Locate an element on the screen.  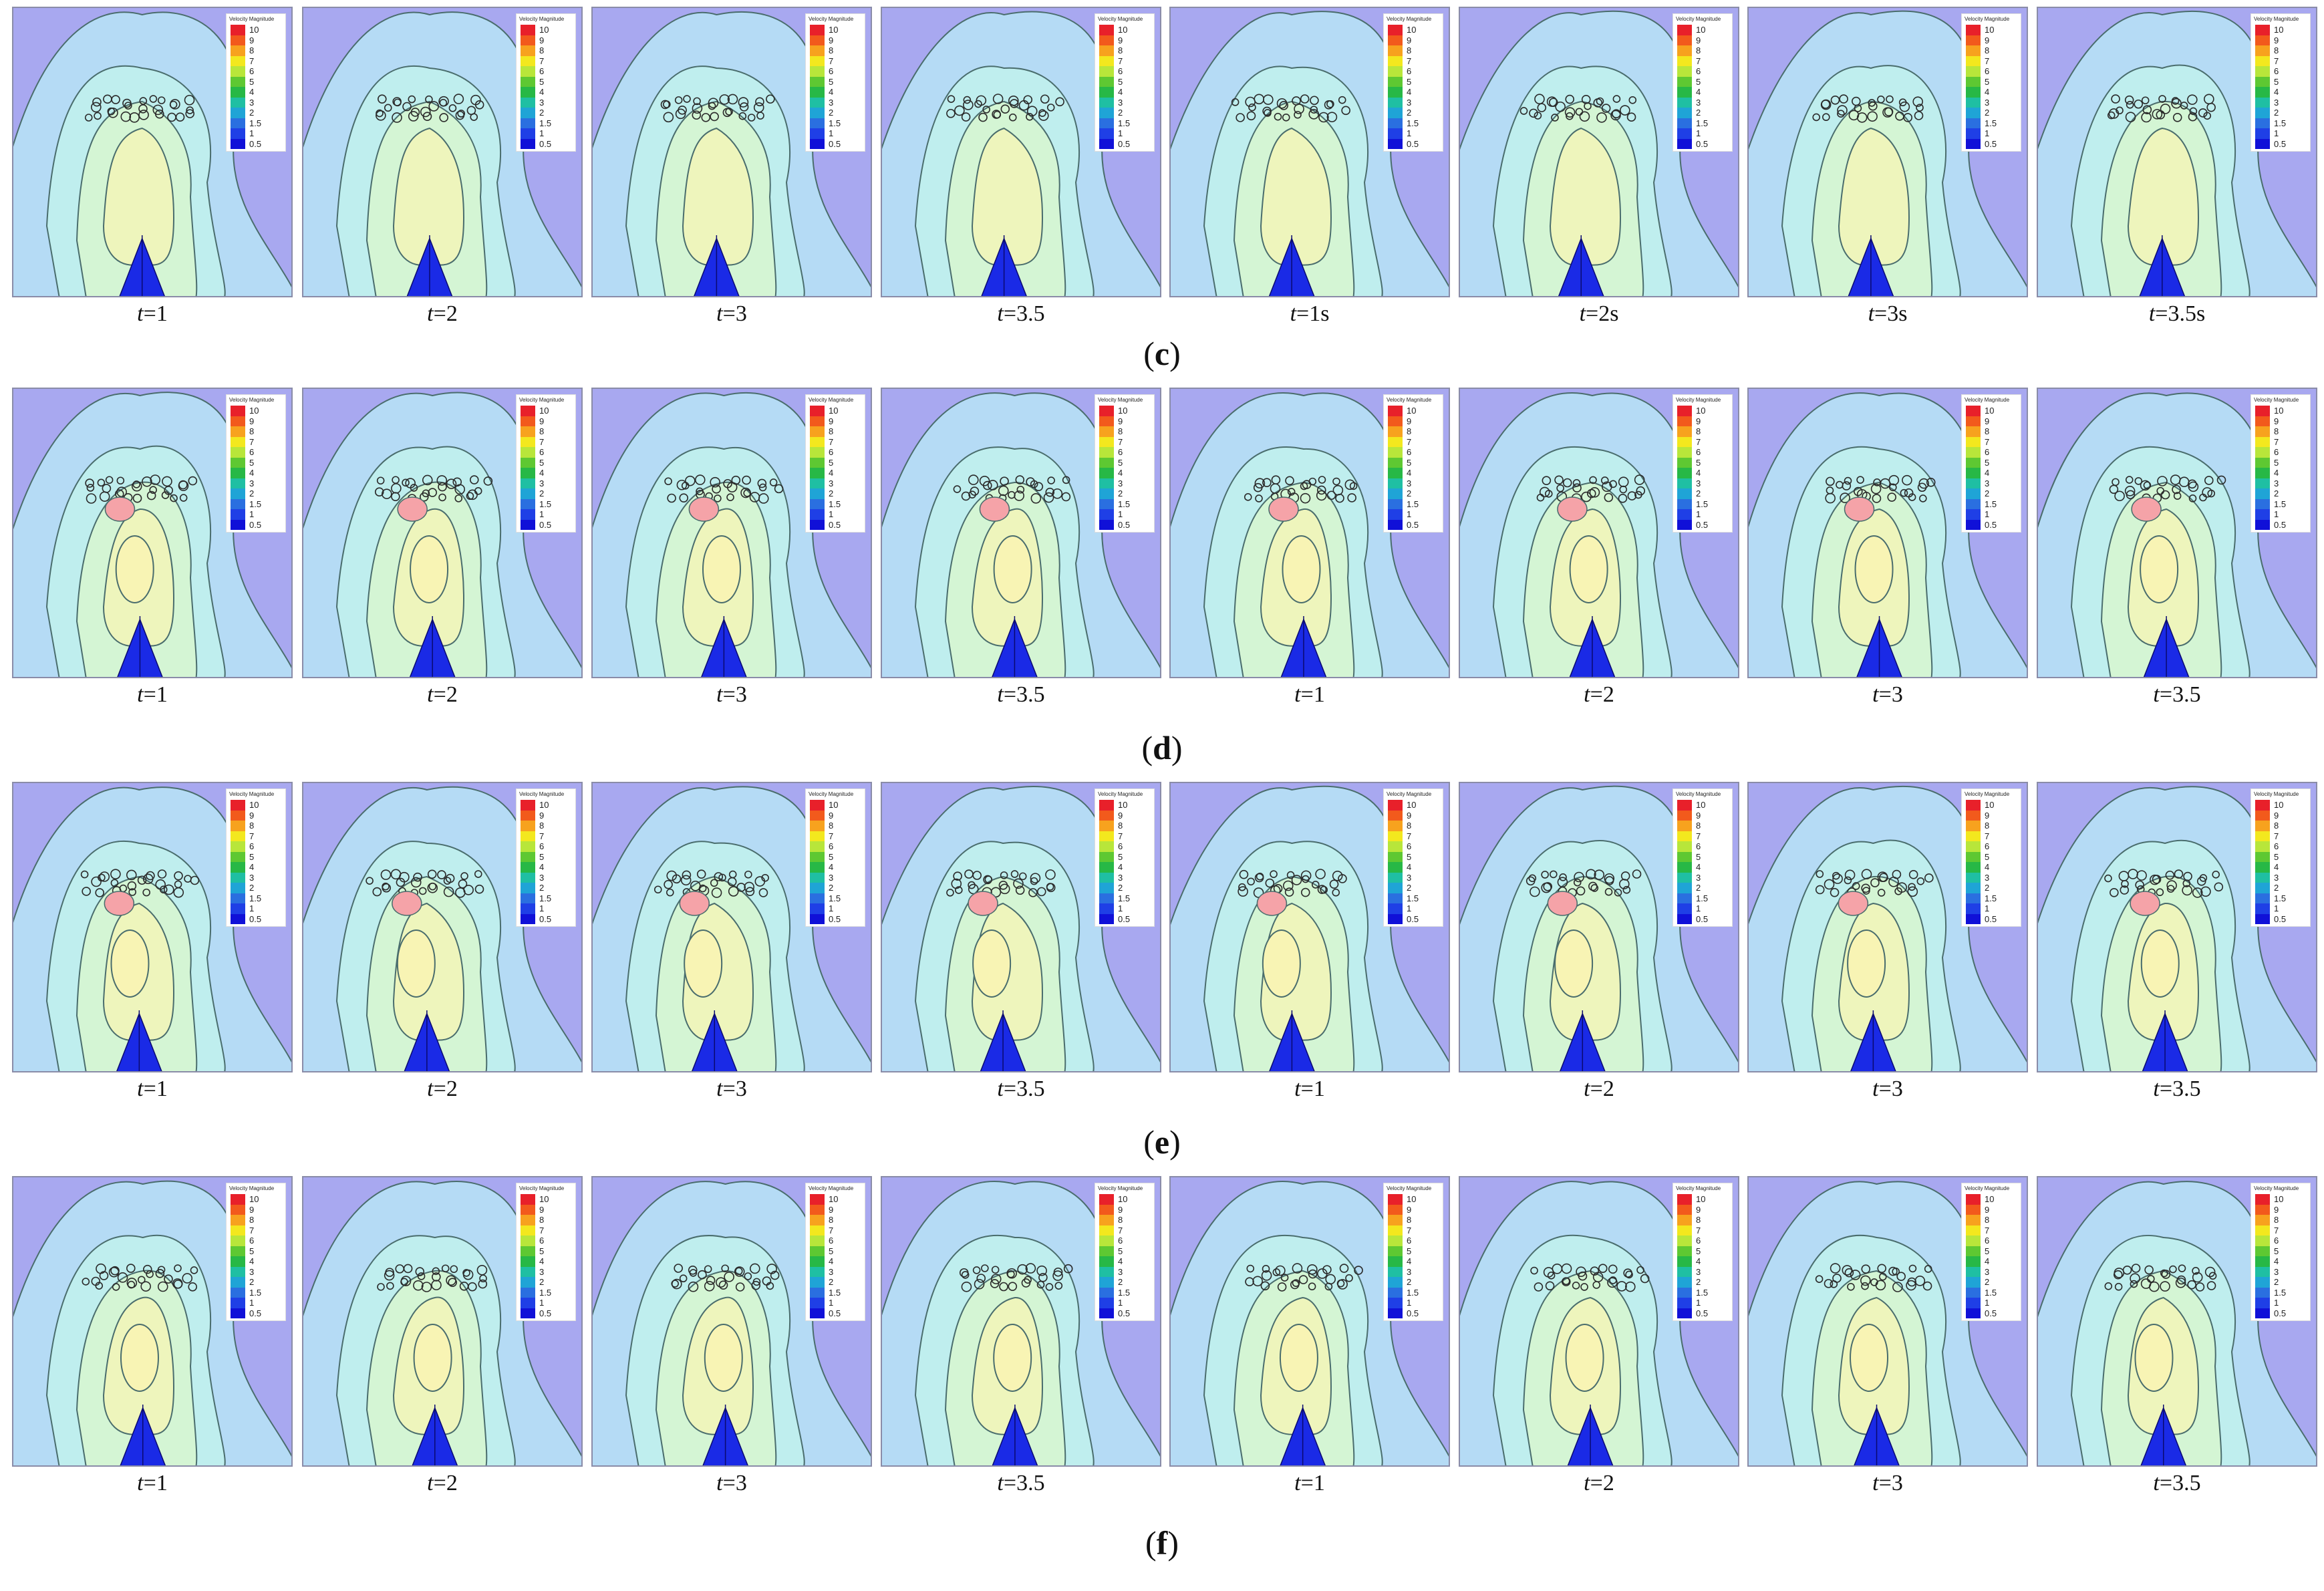
subfigure-letter: c is located at coordinates (1162, 354).